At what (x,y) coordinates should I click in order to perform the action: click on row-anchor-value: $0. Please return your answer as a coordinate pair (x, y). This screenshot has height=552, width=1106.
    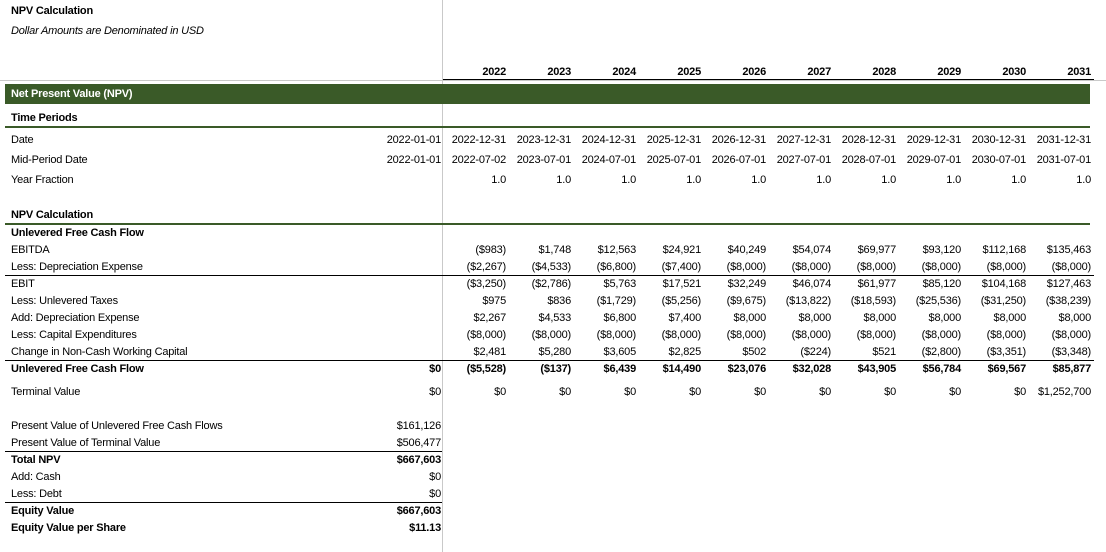
    Looking at the image, I should click on (435, 369).